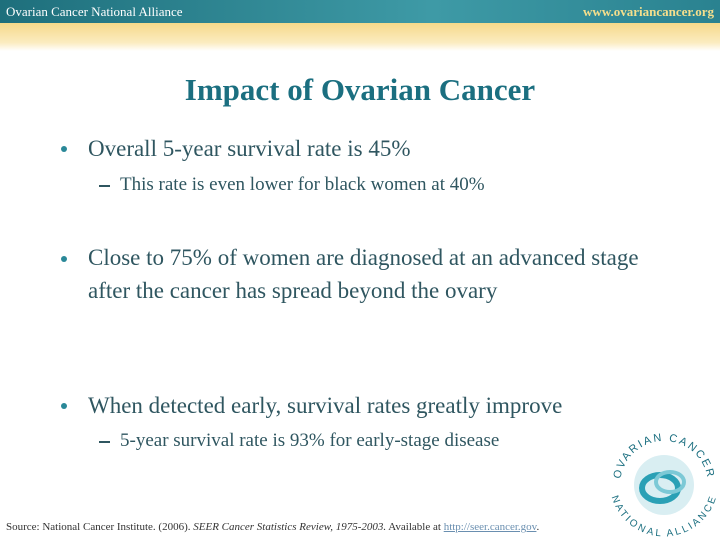 This screenshot has width=720, height=540. What do you see at coordinates (670, 482) in the screenshot?
I see `logo-swirl` at bounding box center [670, 482].